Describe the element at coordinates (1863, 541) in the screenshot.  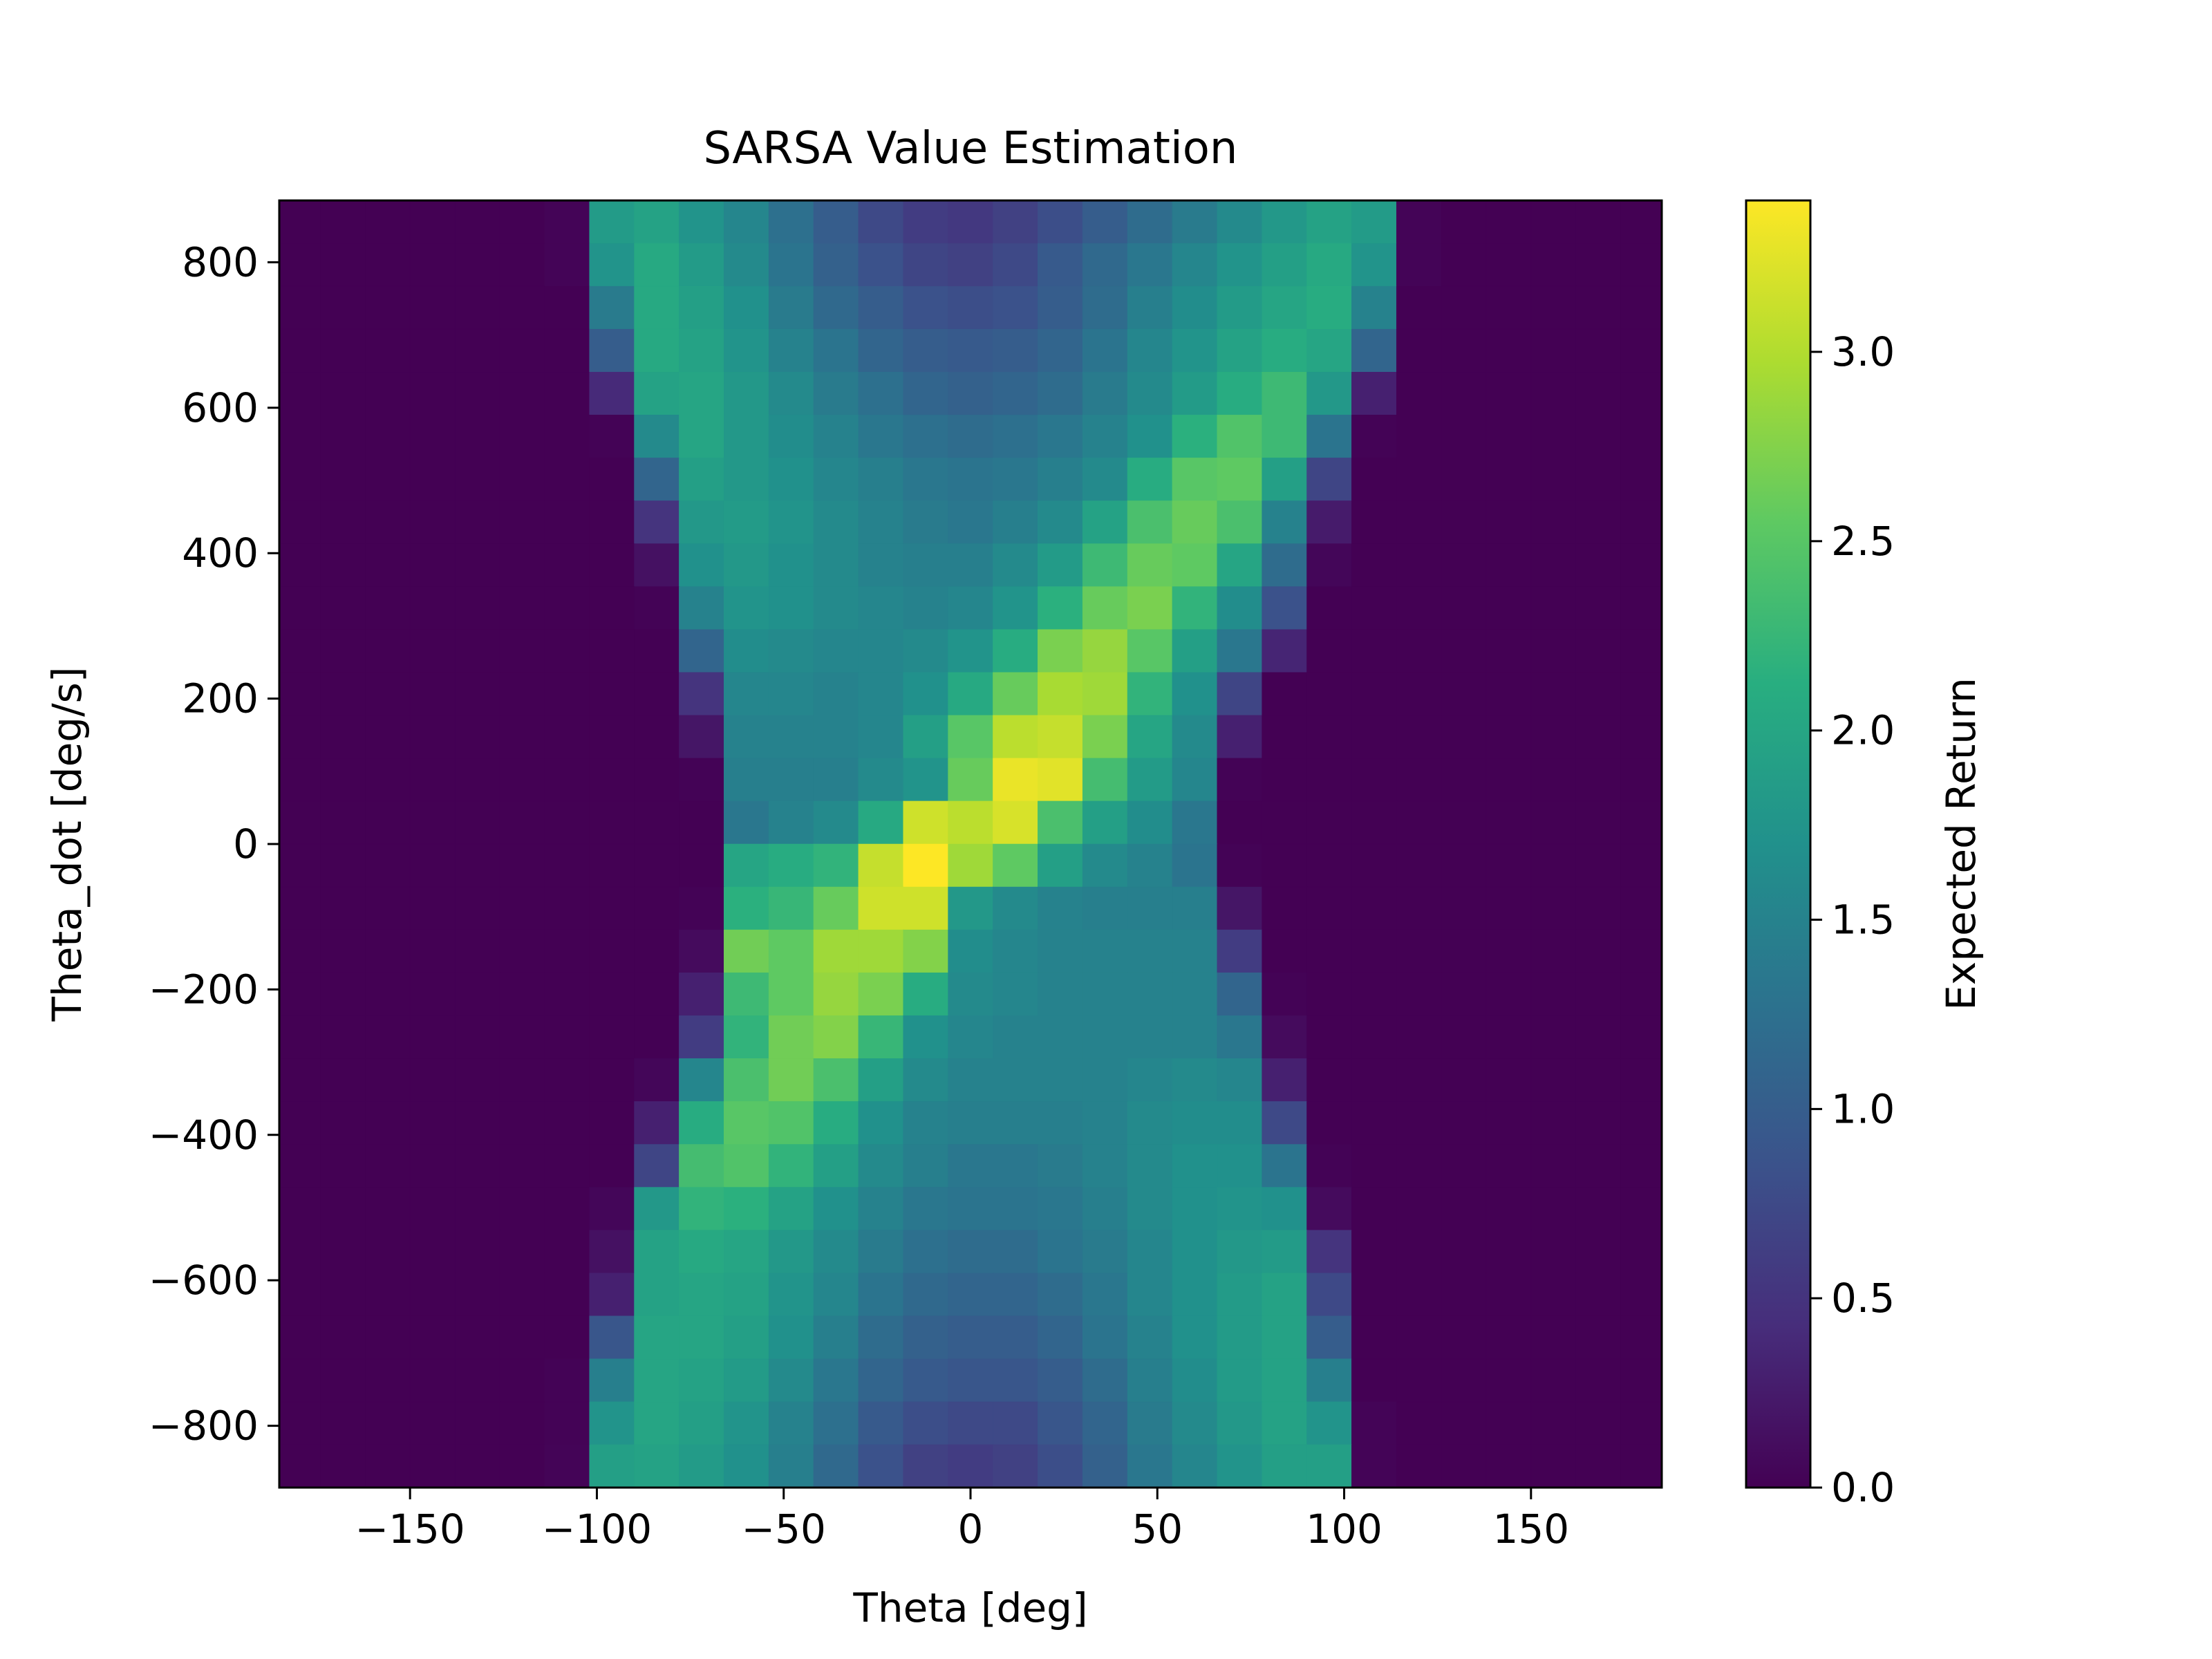
I see `colorbar-tick-label: 2.5` at that location.